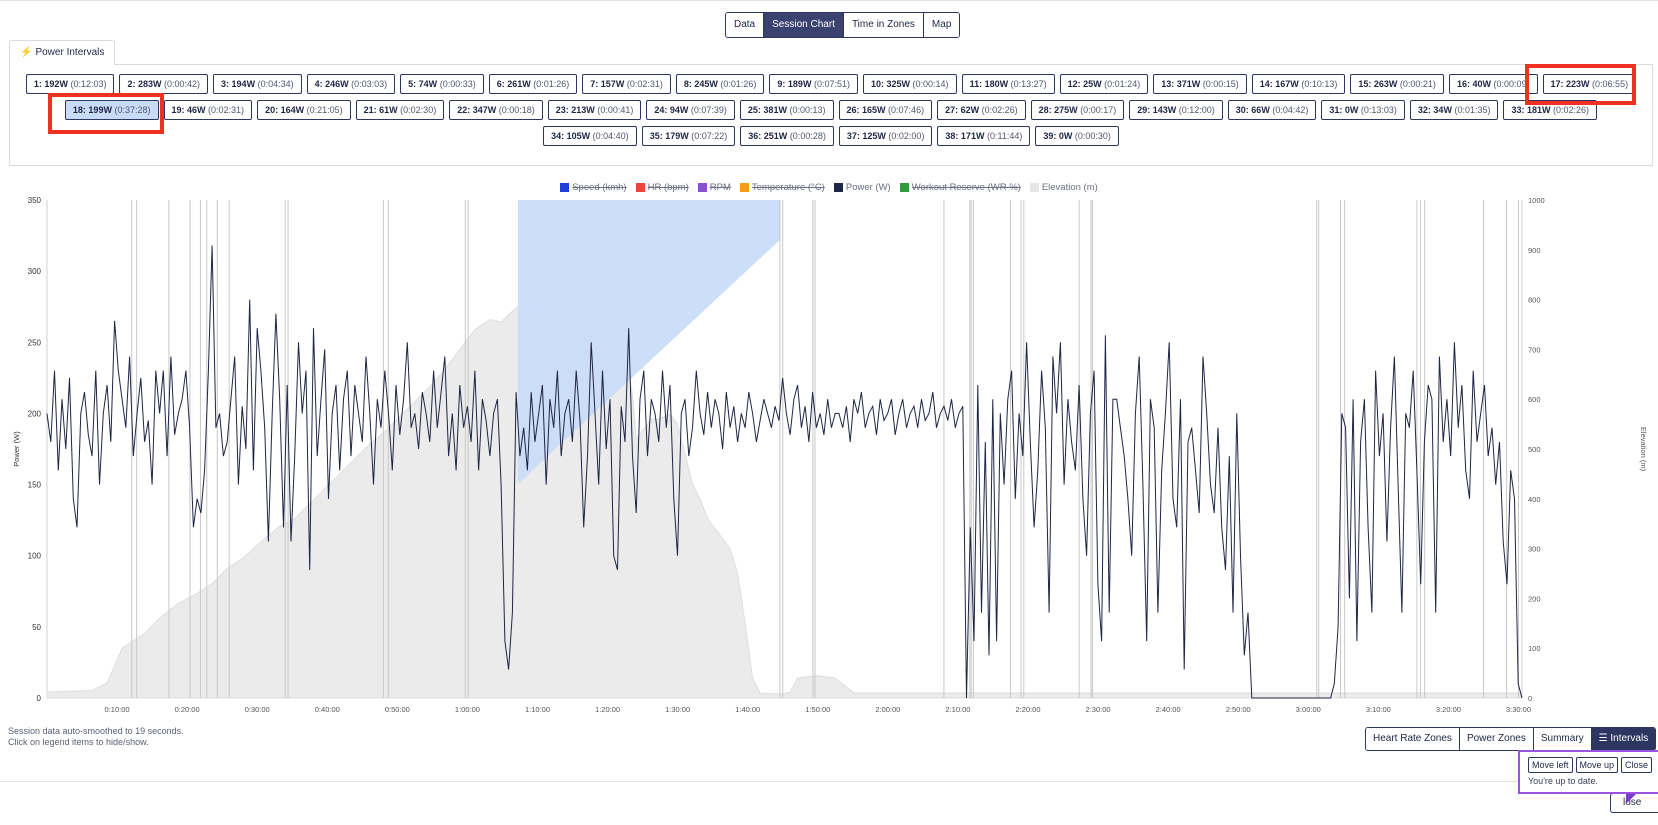  What do you see at coordinates (257, 84) in the screenshot?
I see `interval-button: 3: 194W (0:04:34)` at bounding box center [257, 84].